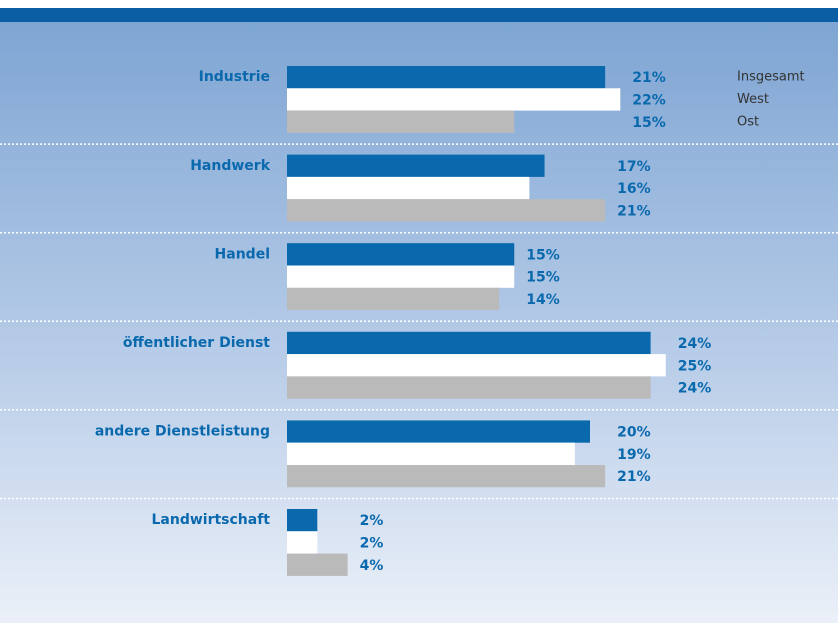 This screenshot has height=623, width=838. I want to click on value-label: 4%, so click(372, 566).